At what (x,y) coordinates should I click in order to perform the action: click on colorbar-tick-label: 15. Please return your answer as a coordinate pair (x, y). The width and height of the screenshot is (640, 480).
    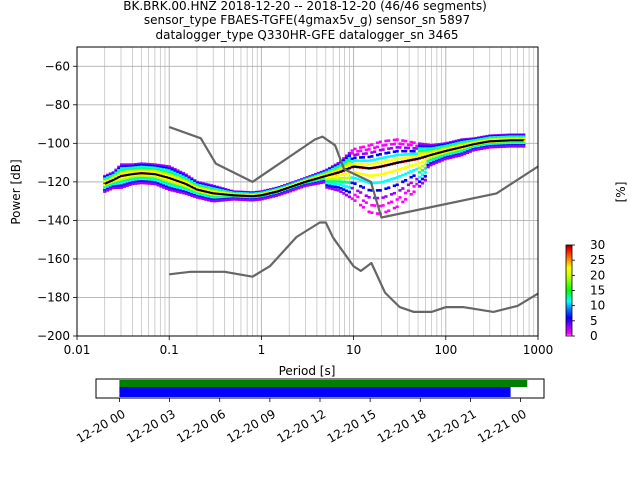
    Looking at the image, I should click on (597, 291).